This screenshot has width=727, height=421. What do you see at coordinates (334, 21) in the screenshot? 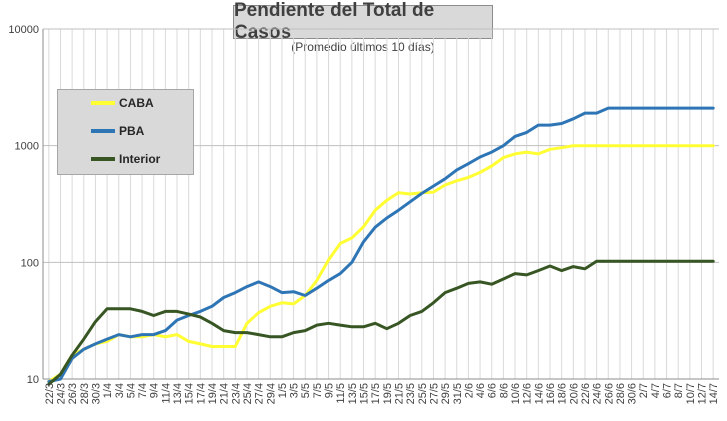
I see `chart-title-text: Pendiente del Total de Casos` at bounding box center [334, 21].